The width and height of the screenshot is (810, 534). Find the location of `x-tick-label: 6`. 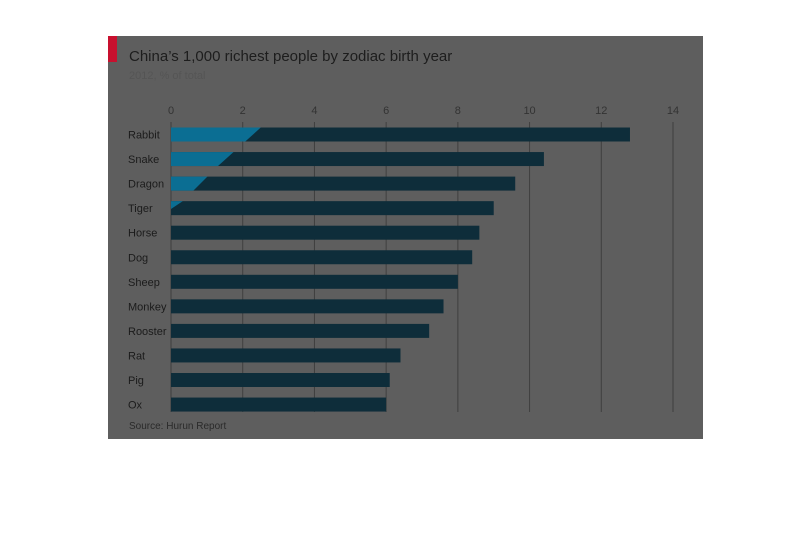

x-tick-label: 6 is located at coordinates (386, 111).